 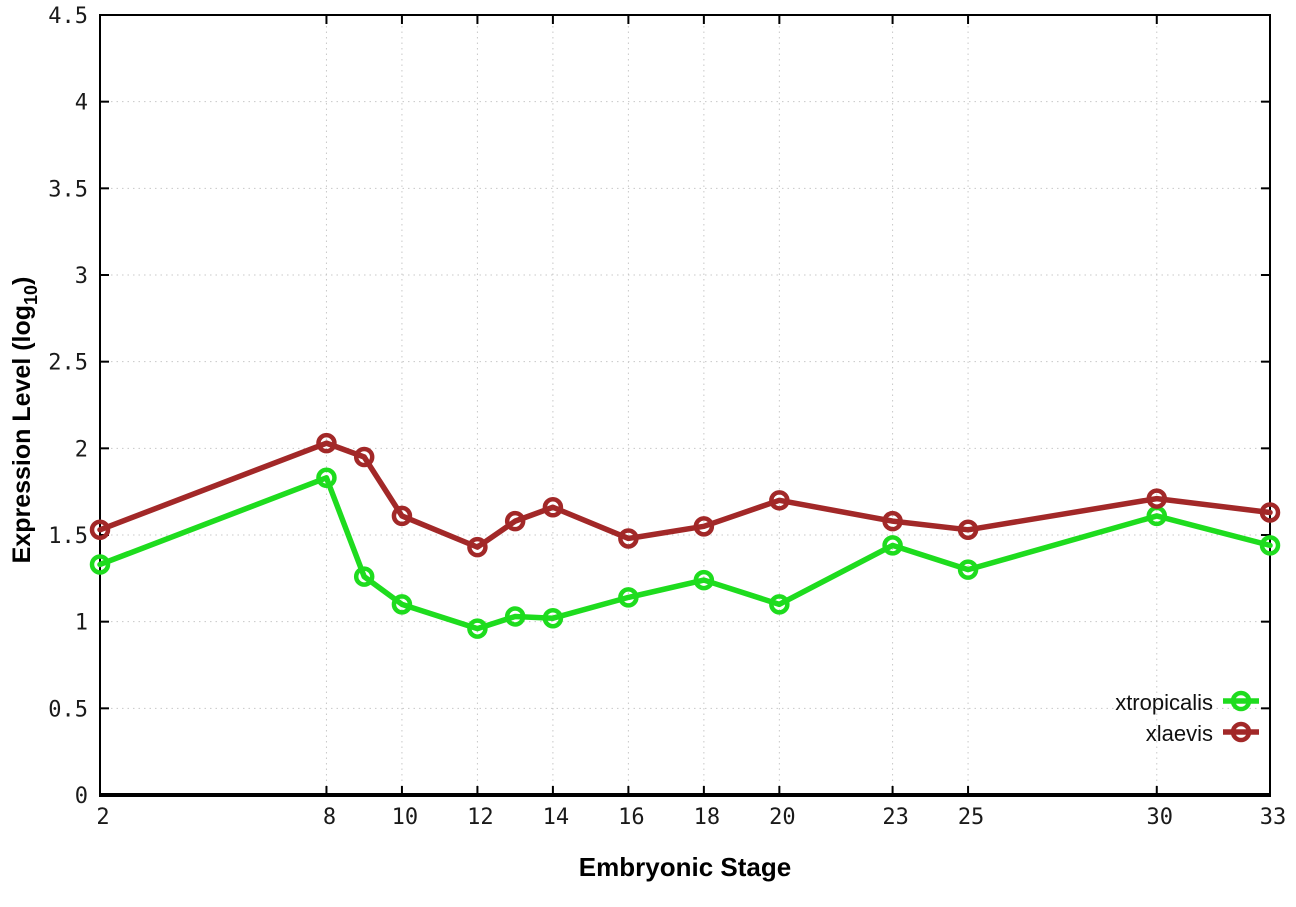 What do you see at coordinates (81, 449) in the screenshot?
I see `y-tick-label-2: 2` at bounding box center [81, 449].